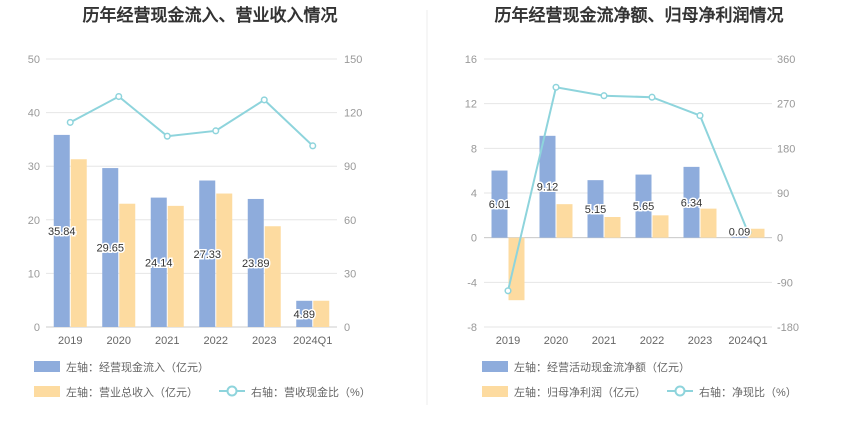  Describe the element at coordinates (34, 274) in the screenshot. I see `left-tick-label: 10` at that location.